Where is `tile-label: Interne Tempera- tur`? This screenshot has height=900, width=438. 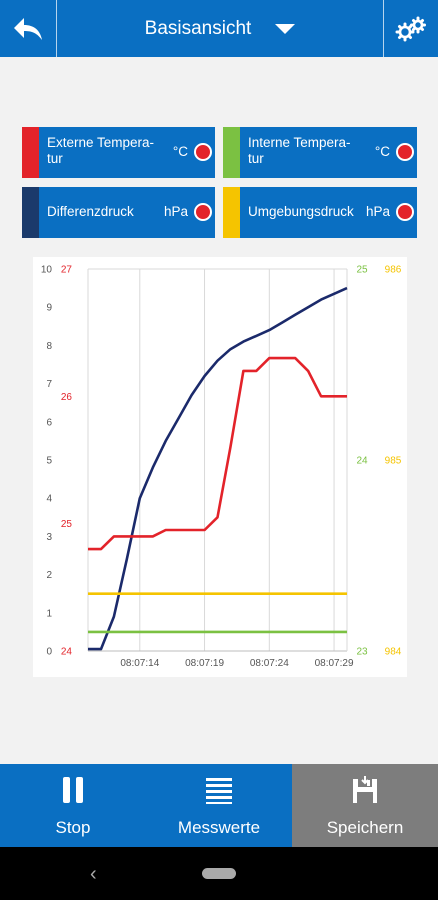
tile-label: Interne Tempera- tur is located at coordinates (299, 150).